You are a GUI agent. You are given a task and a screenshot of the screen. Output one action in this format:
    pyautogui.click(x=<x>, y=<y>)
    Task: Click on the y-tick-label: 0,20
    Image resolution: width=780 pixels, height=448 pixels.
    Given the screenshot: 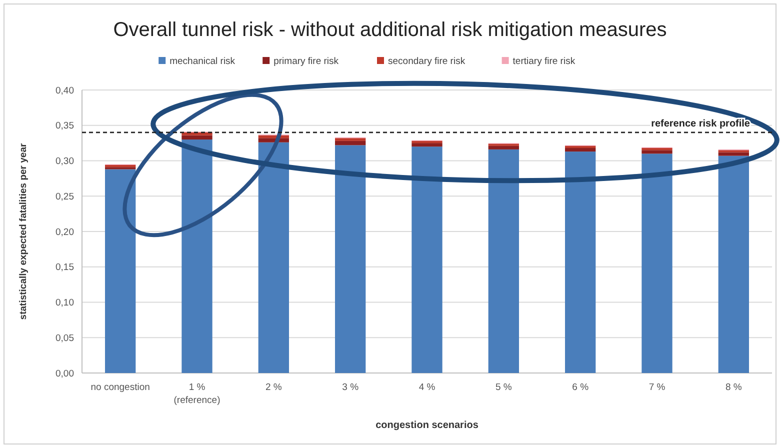 What is the action you would take?
    pyautogui.click(x=65, y=232)
    